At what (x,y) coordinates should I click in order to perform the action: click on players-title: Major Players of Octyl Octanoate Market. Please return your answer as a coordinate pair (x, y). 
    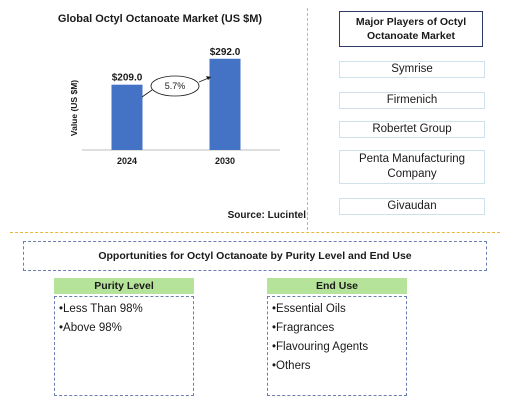
    Looking at the image, I should click on (411, 29).